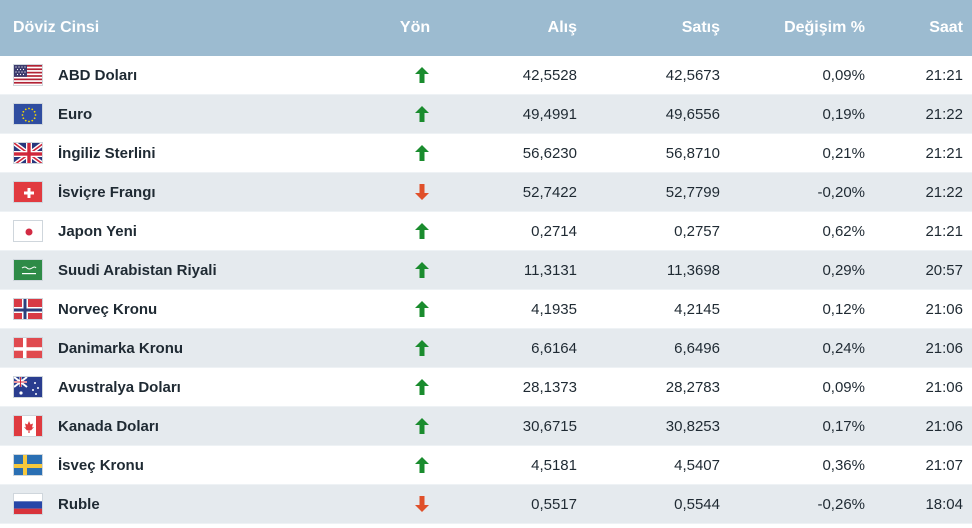 The height and width of the screenshot is (528, 972). I want to click on buy-value: 30,6715, so click(549, 426).